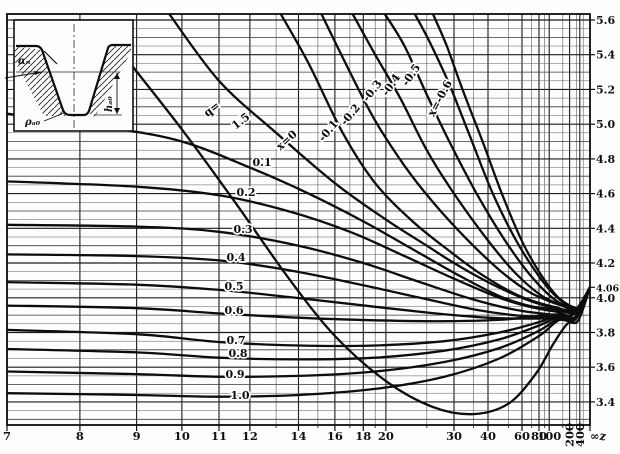 Image resolution: width=620 pixels, height=454 pixels. What do you see at coordinates (605, 159) in the screenshot?
I see `y-tick-label: 4.8` at bounding box center [605, 159].